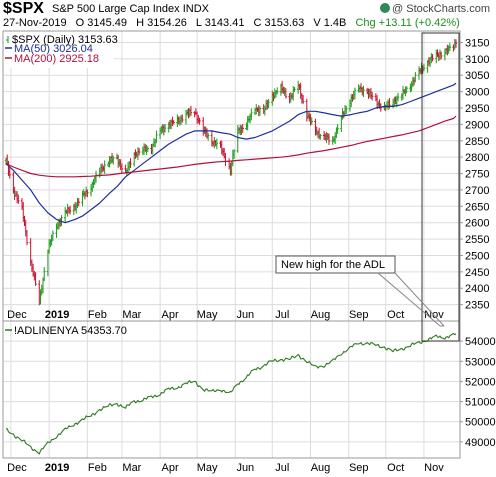  Describe the element at coordinates (440, 187) in the screenshot. I see `highlight-box` at that location.